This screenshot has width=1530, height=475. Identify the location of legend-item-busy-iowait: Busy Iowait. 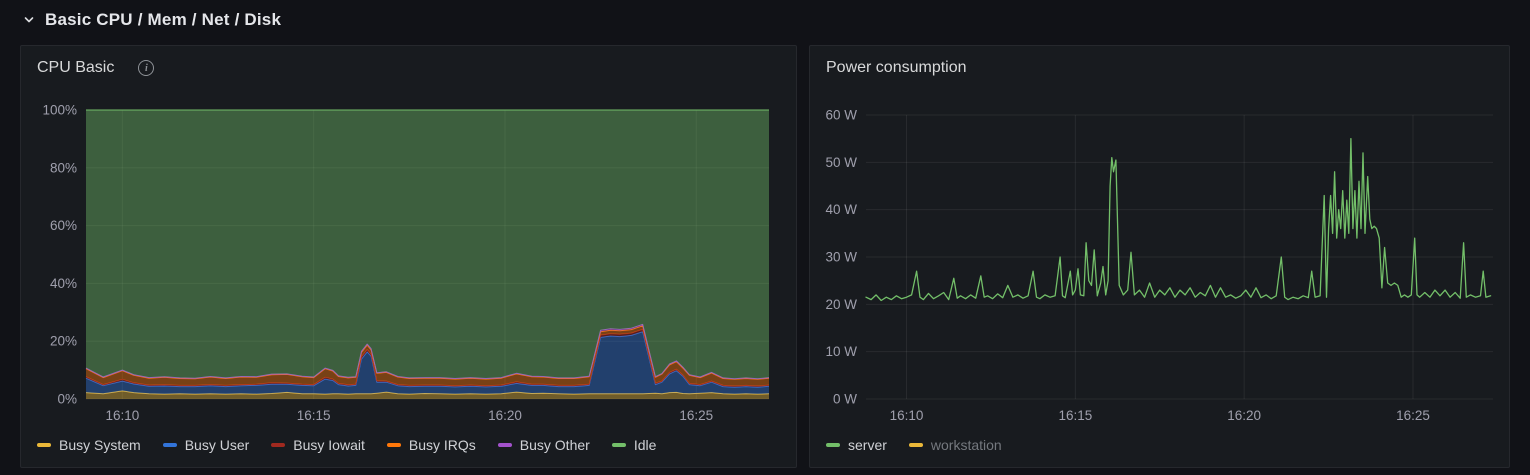
(318, 445).